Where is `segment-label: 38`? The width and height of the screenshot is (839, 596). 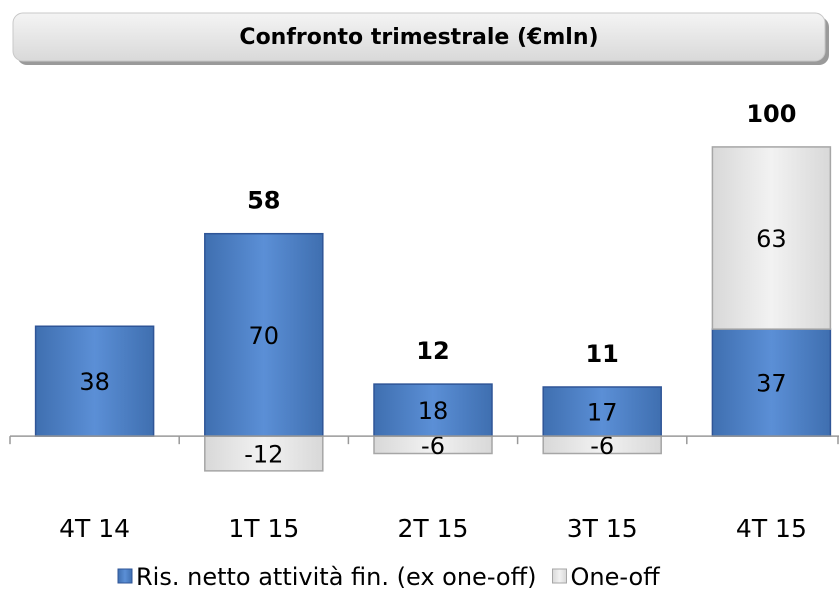
segment-label: 38 is located at coordinates (94, 382).